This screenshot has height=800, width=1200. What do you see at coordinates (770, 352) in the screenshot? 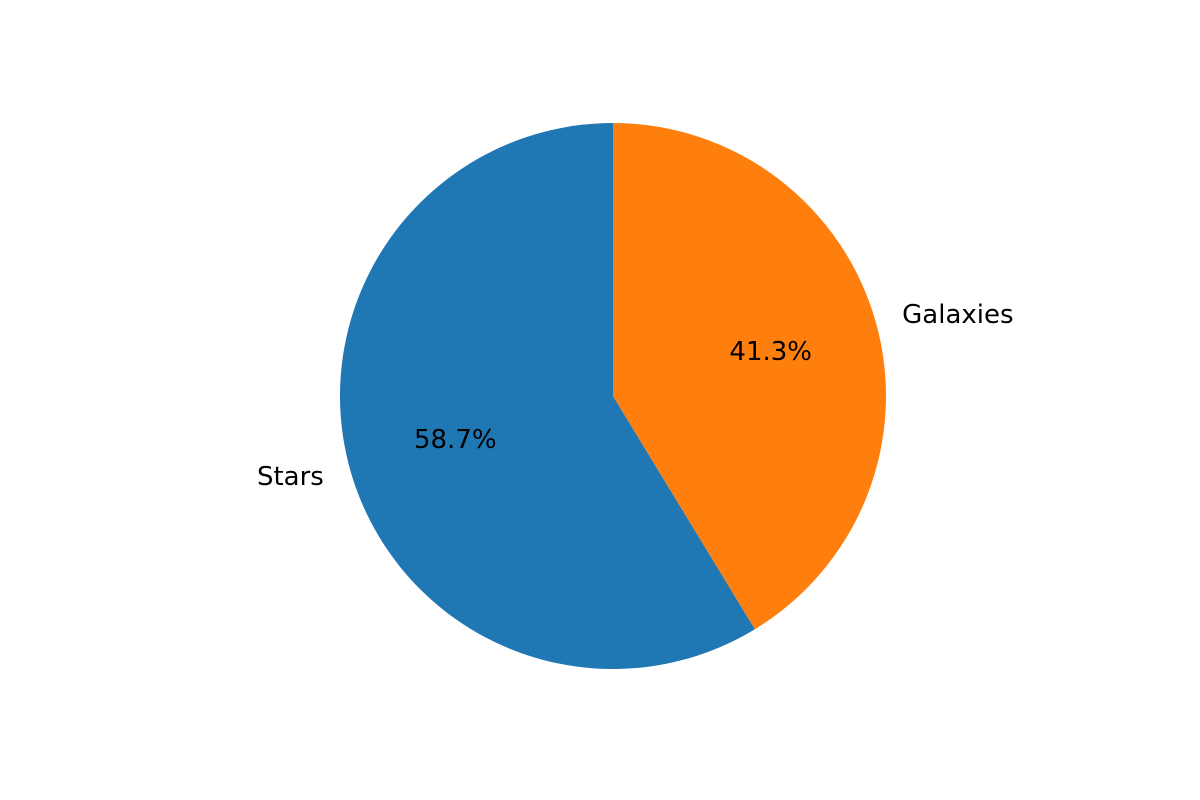
I see `percent-label-galaxies: 41.3%` at bounding box center [770, 352].